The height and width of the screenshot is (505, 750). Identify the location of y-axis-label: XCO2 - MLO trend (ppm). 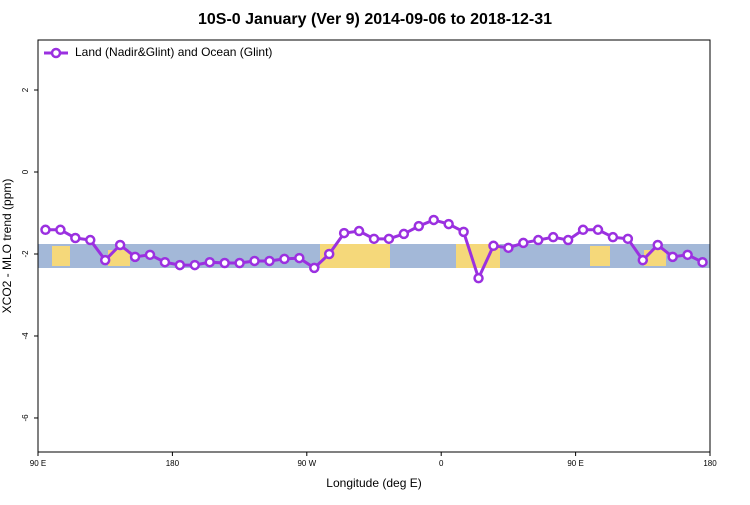
(7, 246).